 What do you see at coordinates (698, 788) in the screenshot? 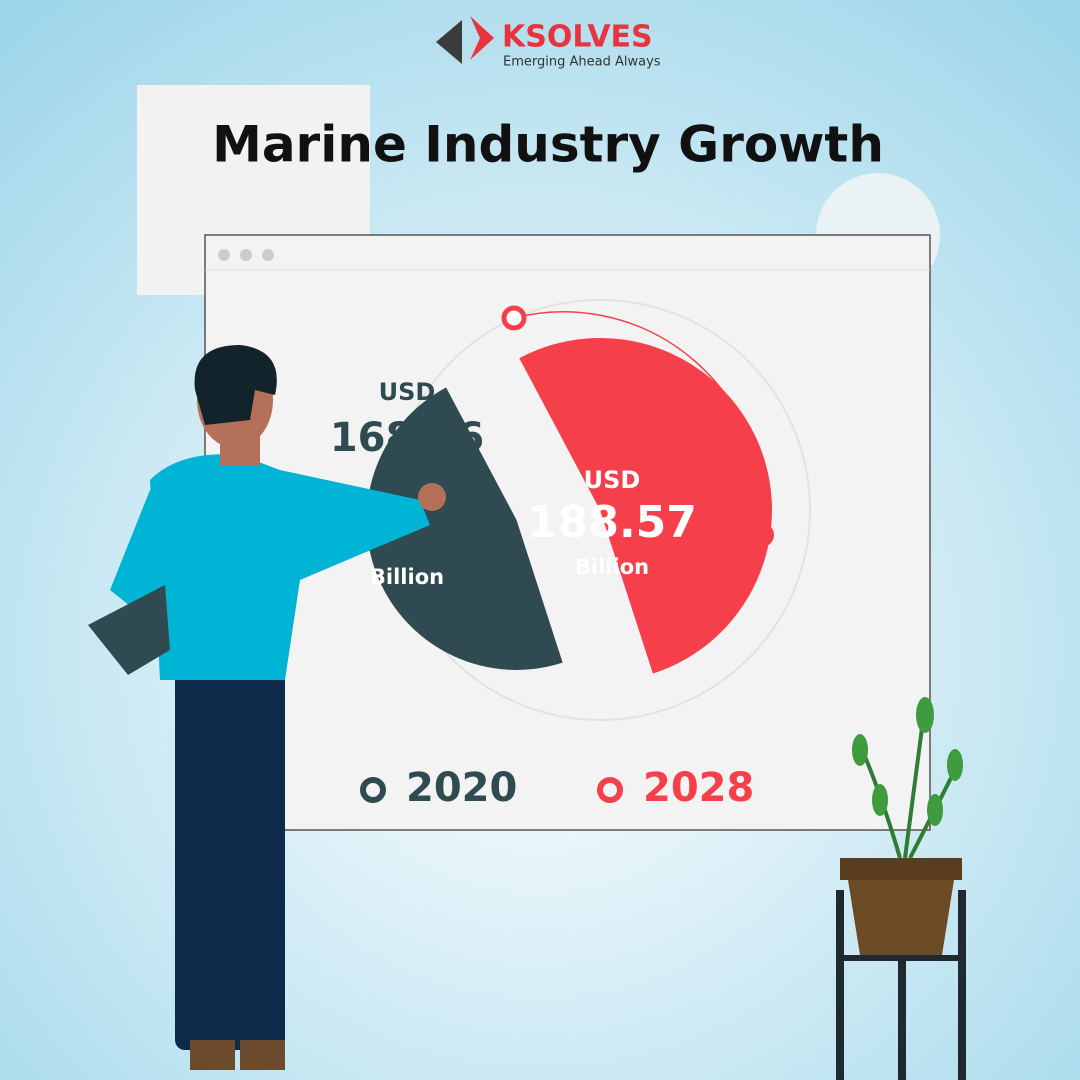
I see `legend-label: 2028` at bounding box center [698, 788].